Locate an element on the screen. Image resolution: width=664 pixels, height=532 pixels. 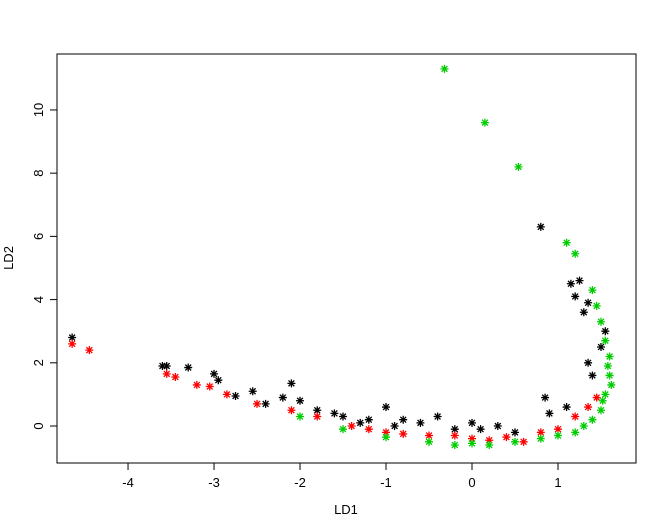
y-axis-label: LD2 is located at coordinates (8, 258).